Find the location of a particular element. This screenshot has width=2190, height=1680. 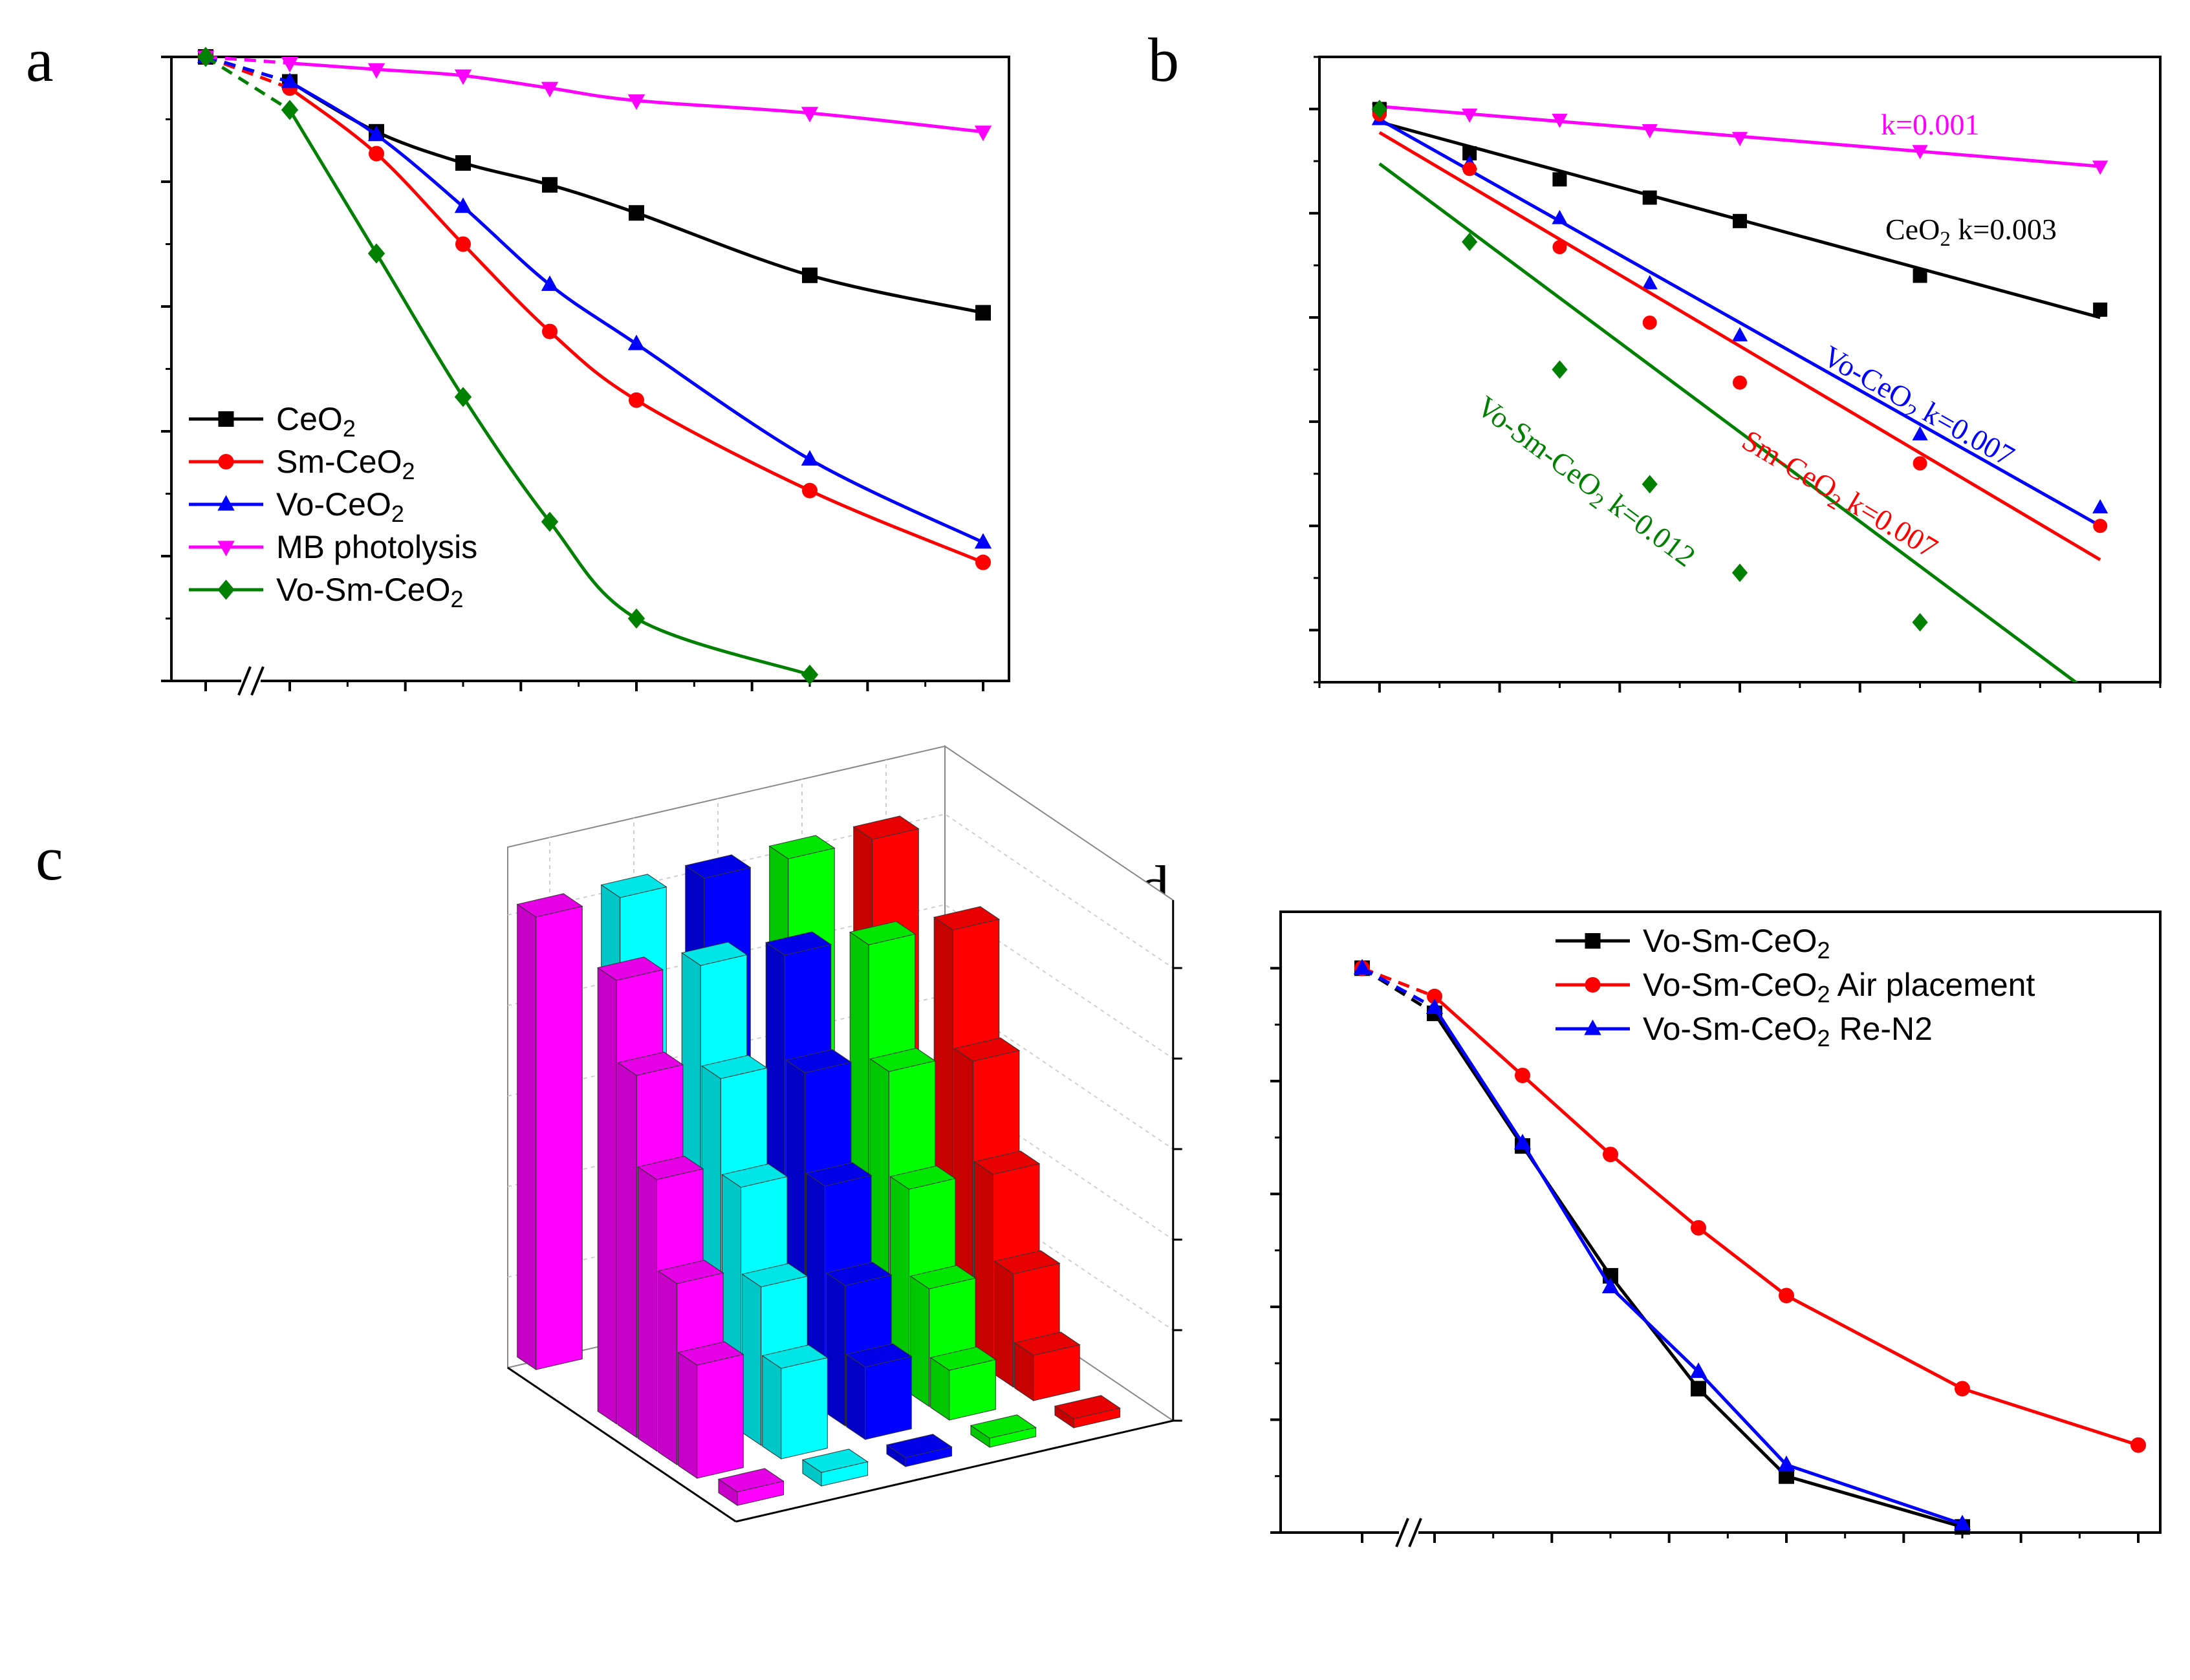

legend-label: Vo-Sm-CeO2 Re-N2 is located at coordinates (1788, 1031).